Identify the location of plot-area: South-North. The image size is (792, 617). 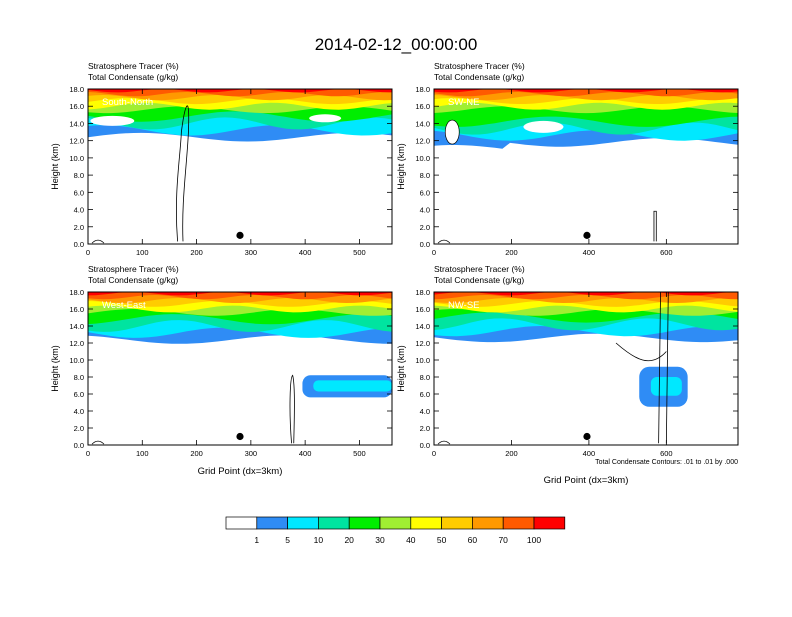
(240, 166).